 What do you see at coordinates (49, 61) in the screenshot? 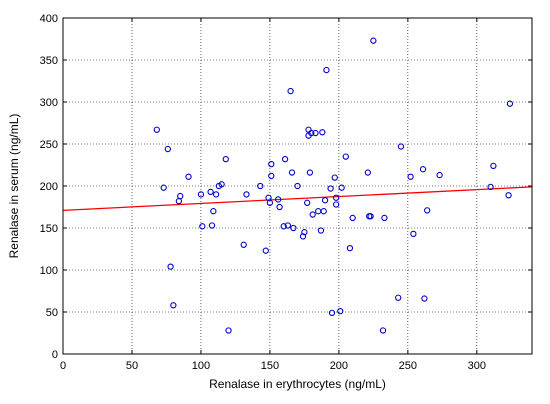
I see `y-tick-label: 350` at bounding box center [49, 61].